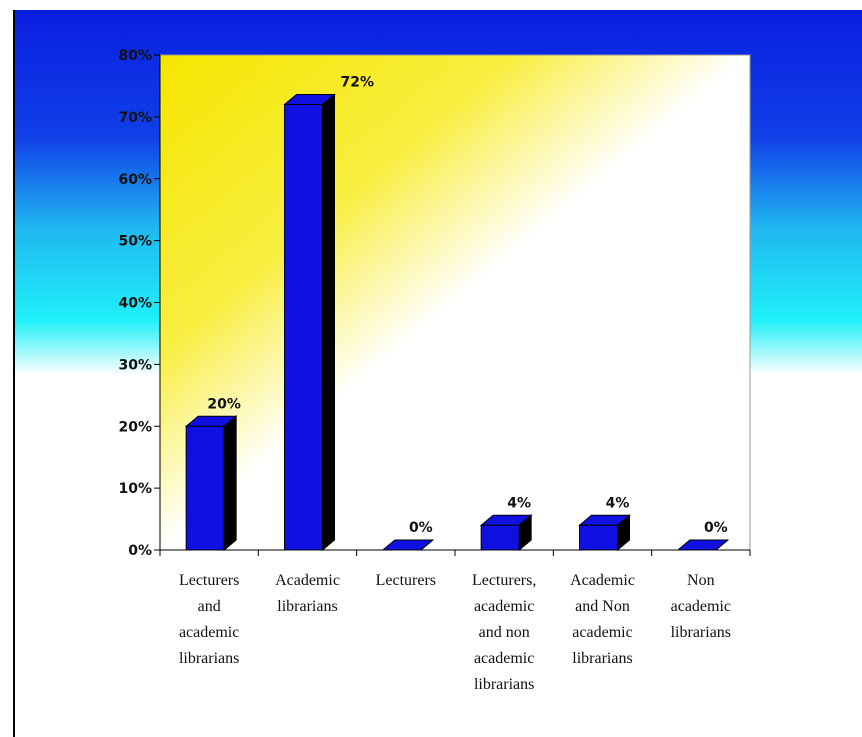  Describe the element at coordinates (135, 304) in the screenshot. I see `y-tick-label: 40%` at that location.